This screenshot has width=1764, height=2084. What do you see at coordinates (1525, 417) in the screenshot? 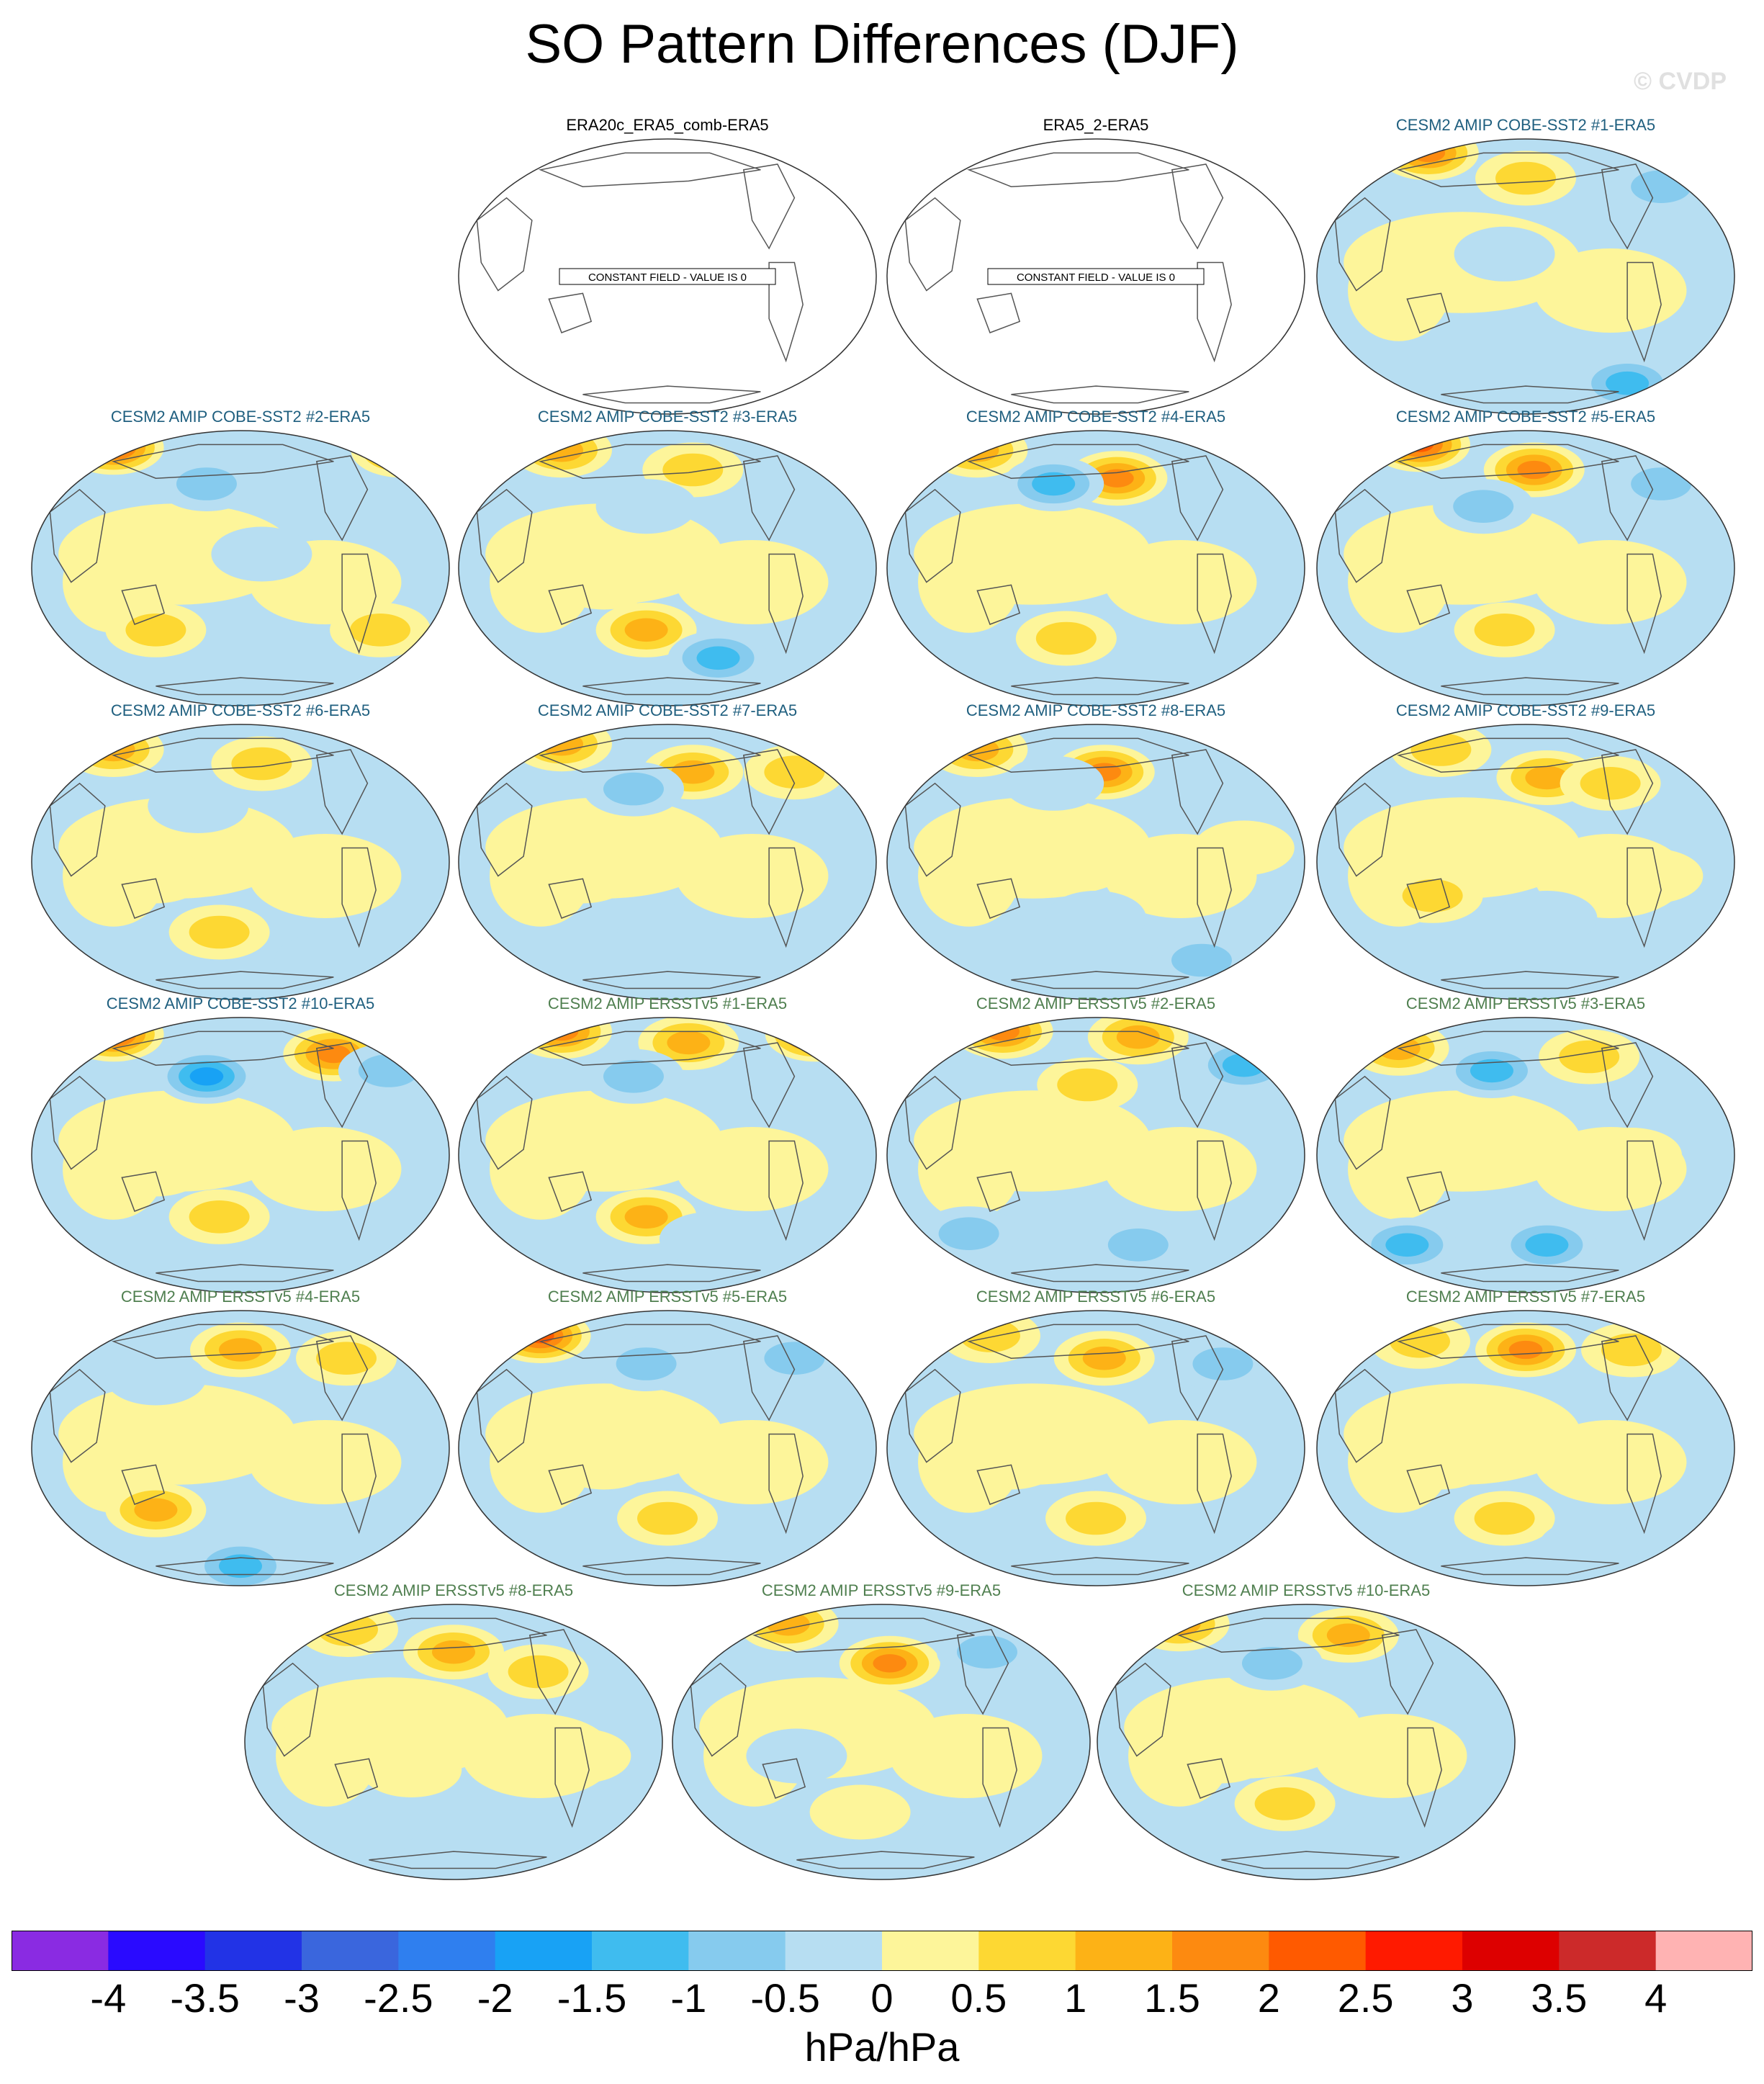
I see `panel-title: CESM2 AMIP COBE-SST2 #5-ERA5` at bounding box center [1525, 417].